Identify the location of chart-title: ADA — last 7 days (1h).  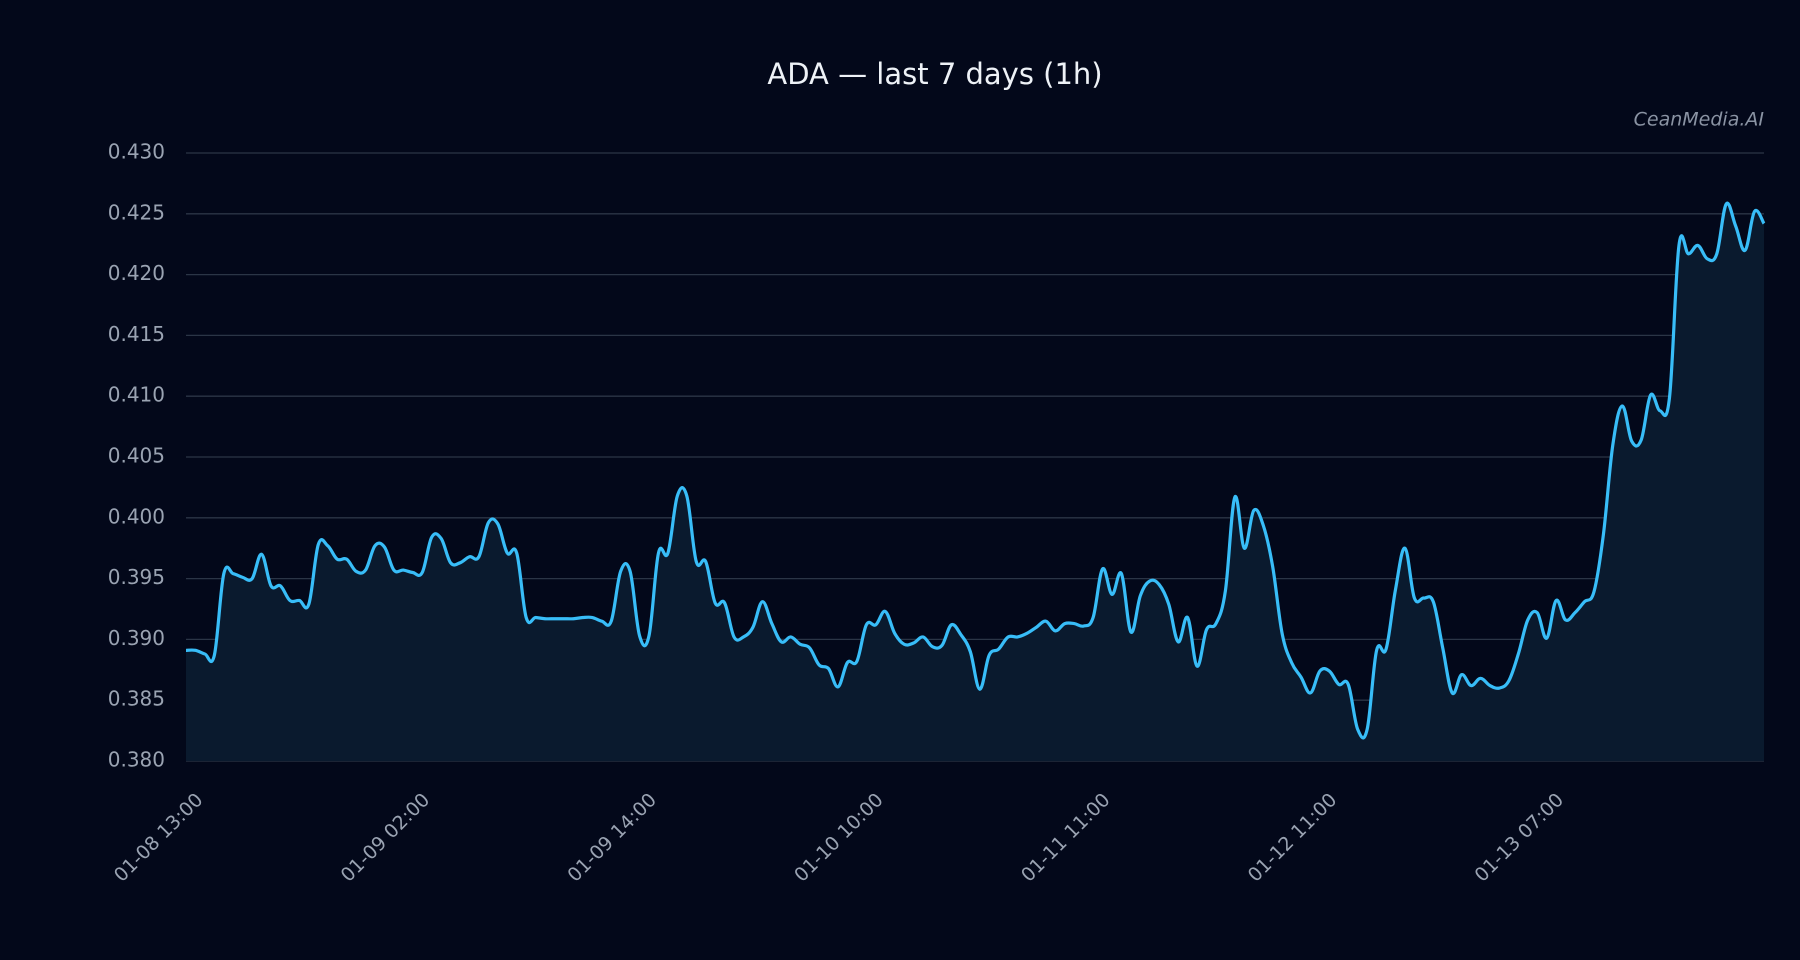
(934, 74).